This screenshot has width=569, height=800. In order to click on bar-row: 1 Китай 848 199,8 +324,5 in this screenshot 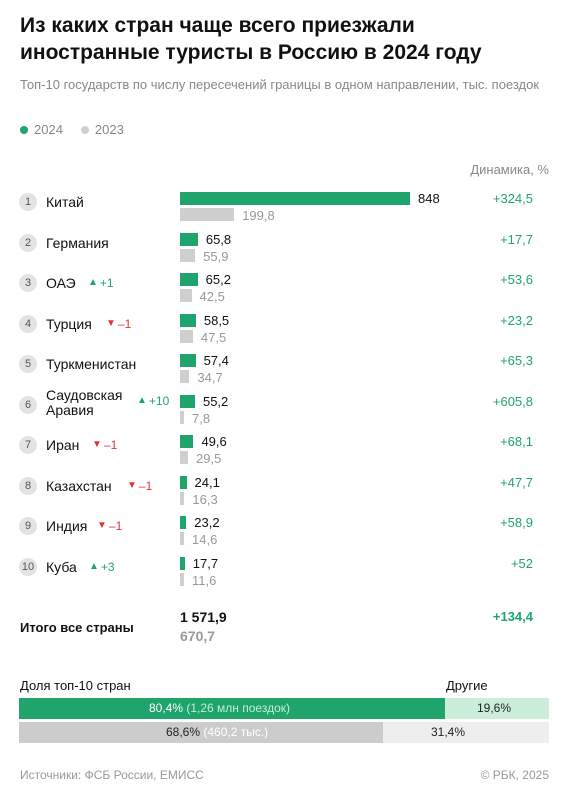, I will do `click(284, 208)`.